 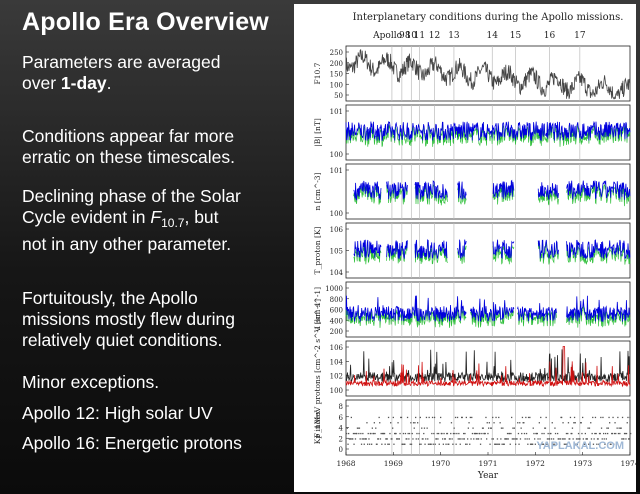 What do you see at coordinates (122, 340) in the screenshot?
I see `bullet-fortuitously-line3: relatively quiet conditions.` at bounding box center [122, 340].